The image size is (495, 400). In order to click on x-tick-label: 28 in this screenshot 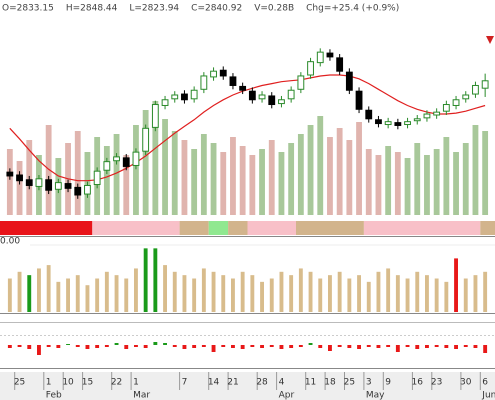, I will do `click(262, 383)`.